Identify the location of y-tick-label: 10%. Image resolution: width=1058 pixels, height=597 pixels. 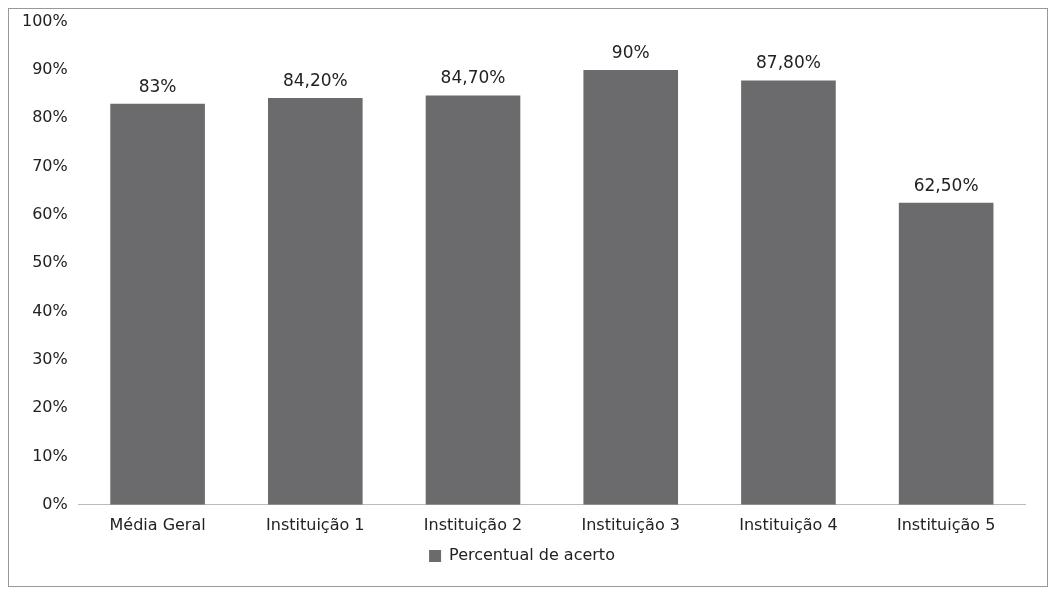
(50, 455).